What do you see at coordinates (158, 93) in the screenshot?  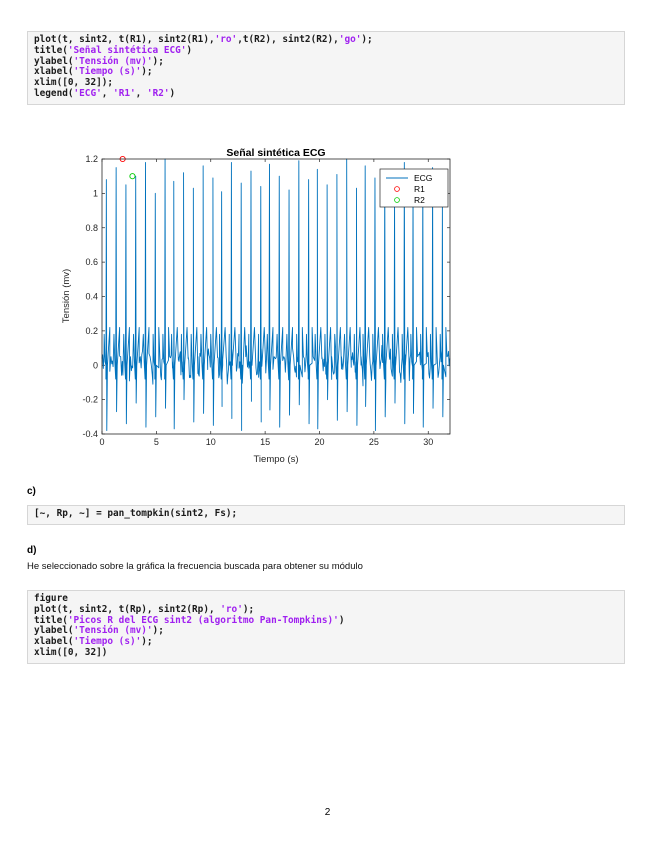 I see `code-string: 'R2'` at bounding box center [158, 93].